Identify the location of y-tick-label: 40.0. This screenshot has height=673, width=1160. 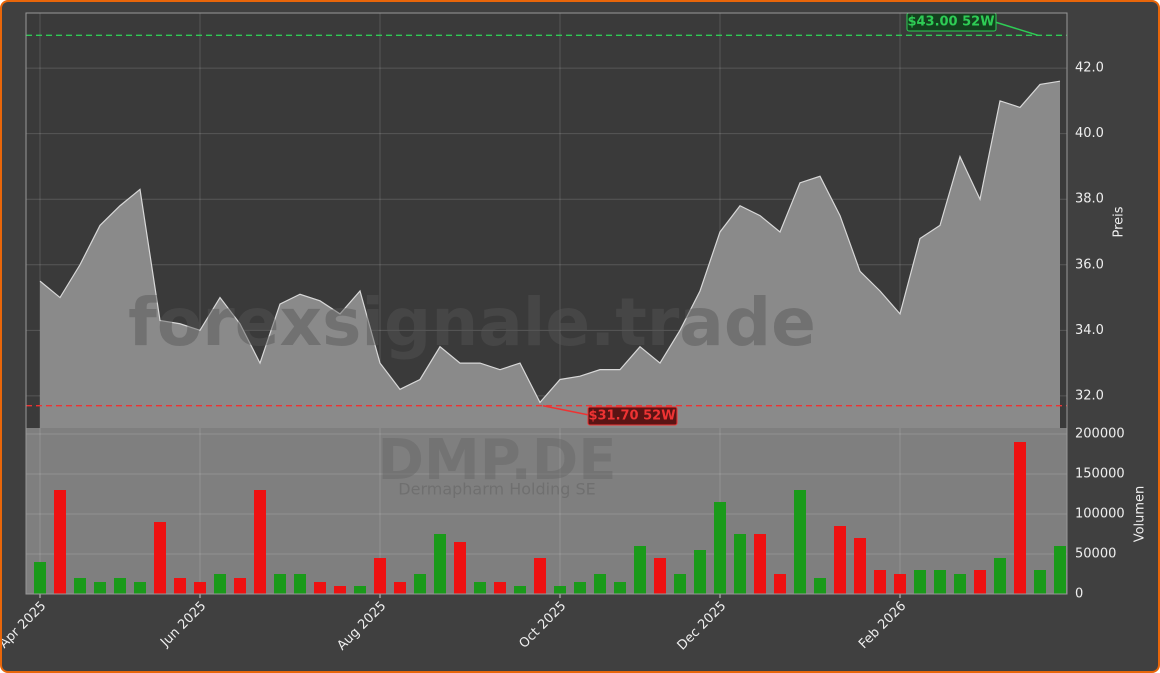
(1089, 133).